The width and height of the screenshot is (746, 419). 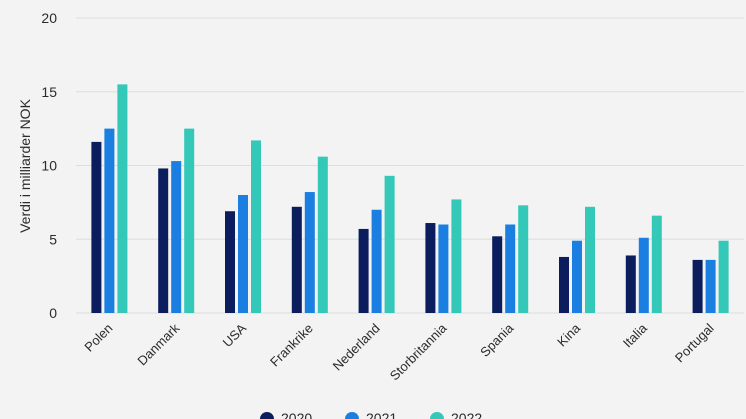 What do you see at coordinates (309, 252) in the screenshot?
I see `bar-frankrike-2021` at bounding box center [309, 252].